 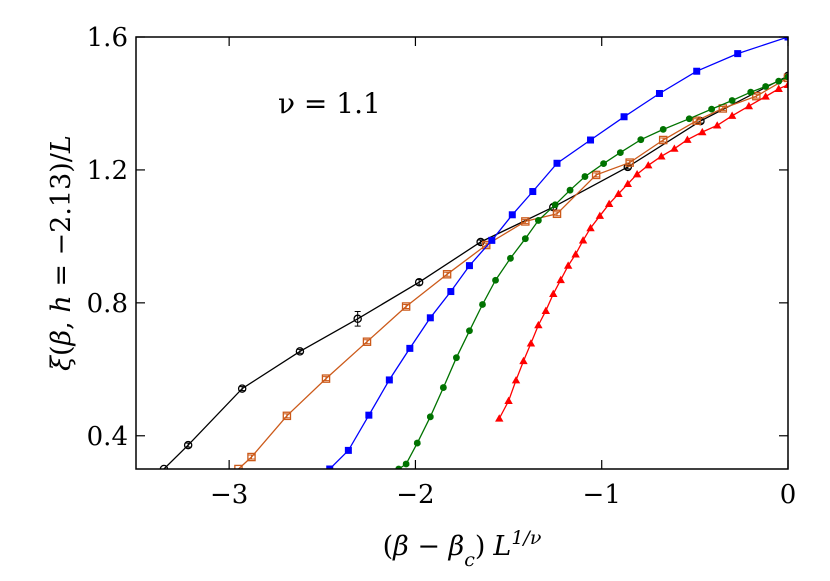 What do you see at coordinates (602, 495) in the screenshot?
I see `x-tick-label: −1` at bounding box center [602, 495].